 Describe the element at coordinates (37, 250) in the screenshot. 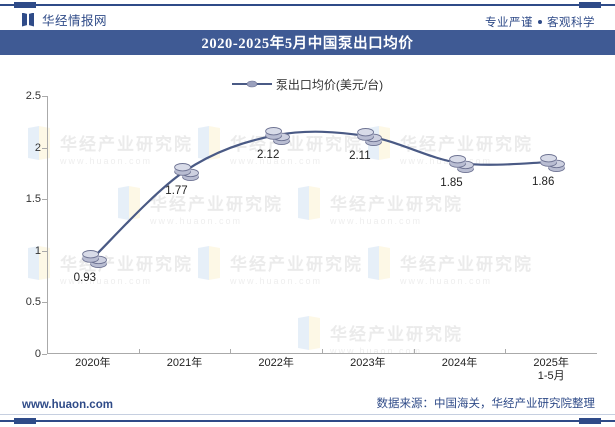

I see `y-tick-label: 1` at that location.